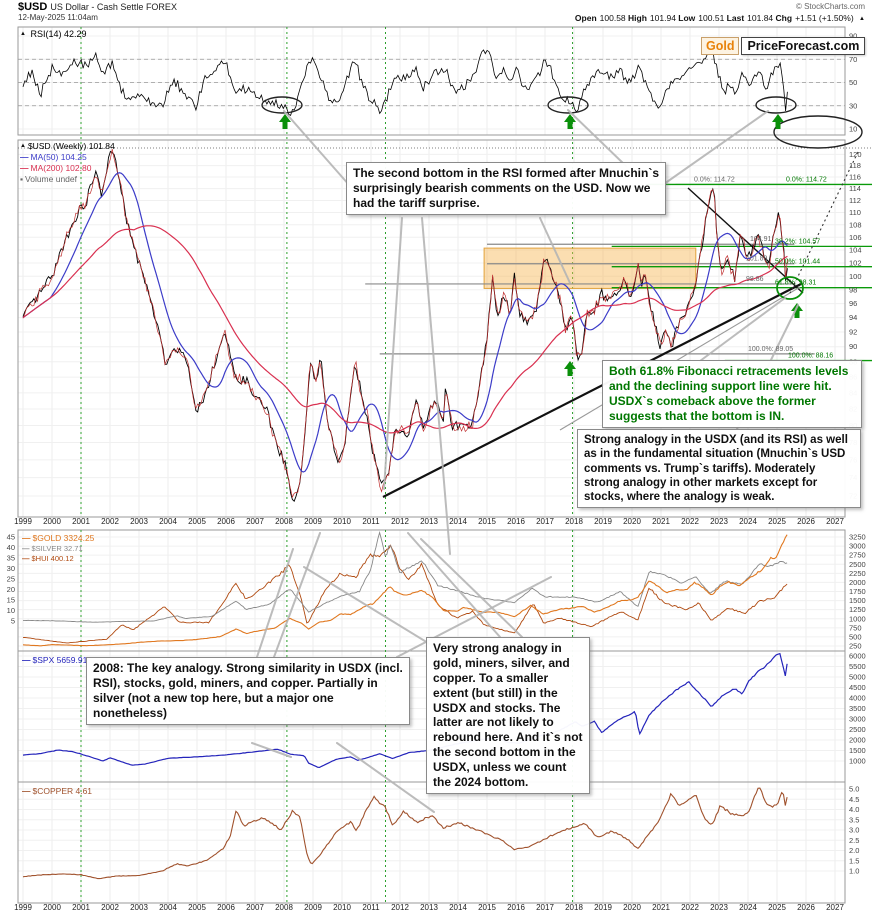 This screenshot has height=914, width=875. Describe the element at coordinates (857, 729) in the screenshot. I see `spx-axis-tick-label: 2500` at that location.